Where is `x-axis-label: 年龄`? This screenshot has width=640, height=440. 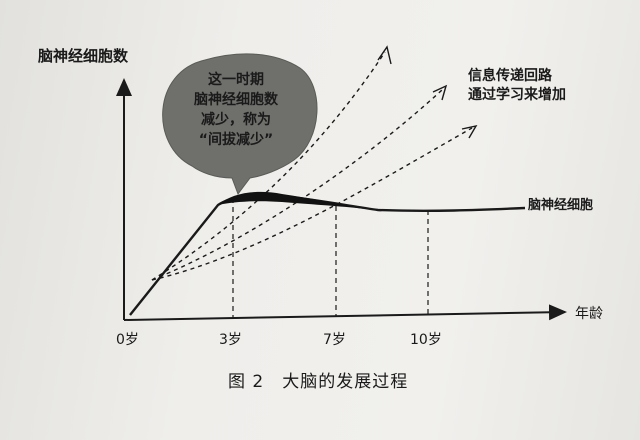 x-axis-label: 年龄 is located at coordinates (589, 314).